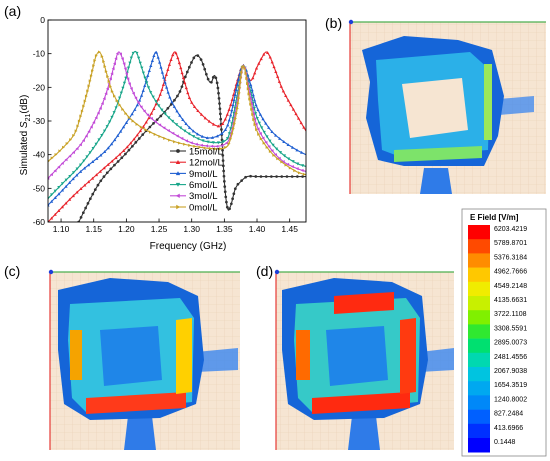 The image size is (550, 461). Describe the element at coordinates (39, 222) in the screenshot. I see `y-tick-label: -60` at that location.